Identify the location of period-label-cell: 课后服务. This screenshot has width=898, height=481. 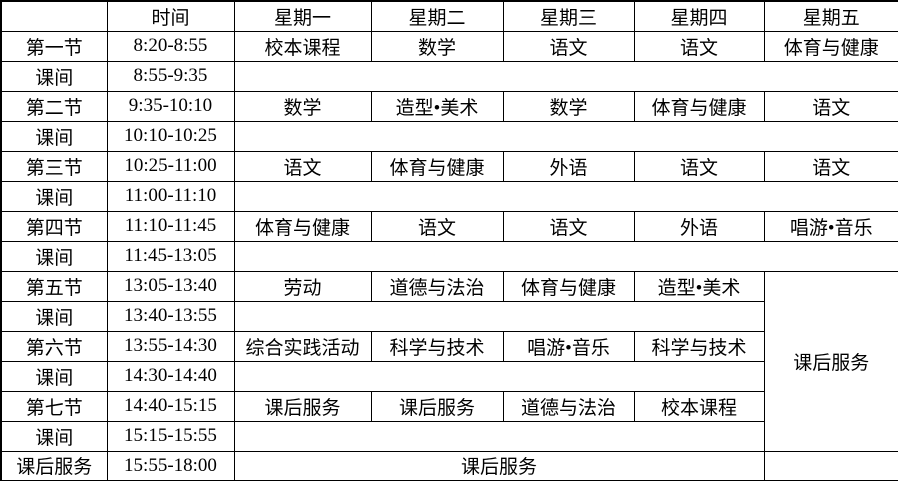
(54, 465).